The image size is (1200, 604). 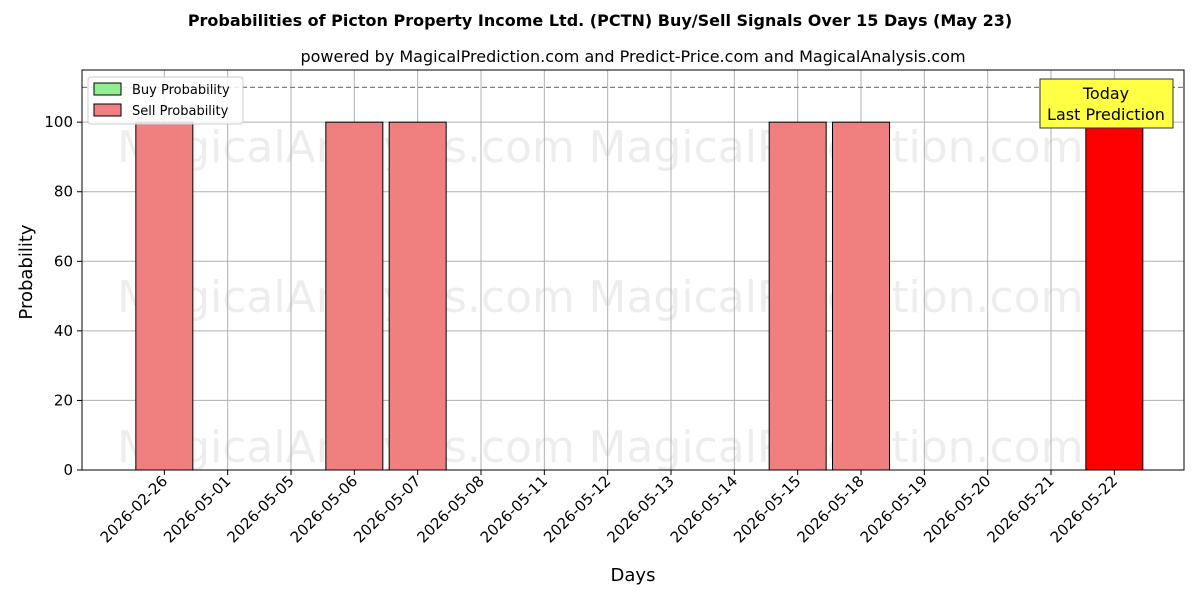 What do you see at coordinates (58, 122) in the screenshot?
I see `y-tick-label: 100` at bounding box center [58, 122].